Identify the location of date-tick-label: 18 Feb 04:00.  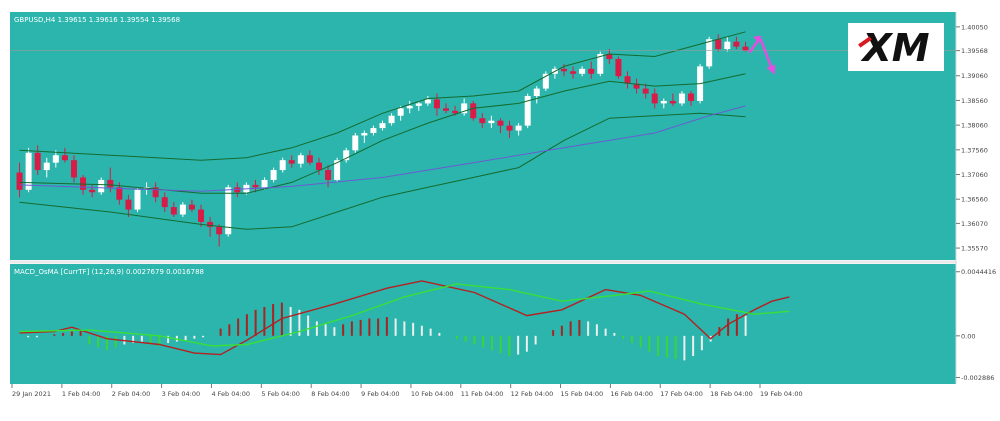
(731, 394).